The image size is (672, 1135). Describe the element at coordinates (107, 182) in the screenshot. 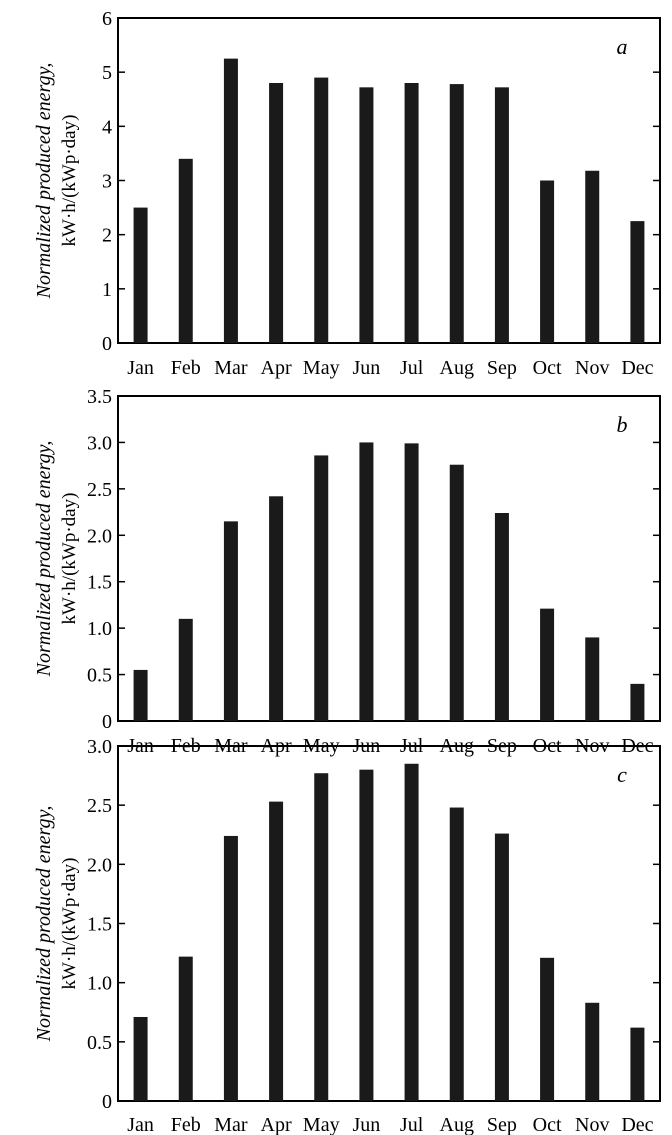

I see `y-tick-label: 3` at that location.